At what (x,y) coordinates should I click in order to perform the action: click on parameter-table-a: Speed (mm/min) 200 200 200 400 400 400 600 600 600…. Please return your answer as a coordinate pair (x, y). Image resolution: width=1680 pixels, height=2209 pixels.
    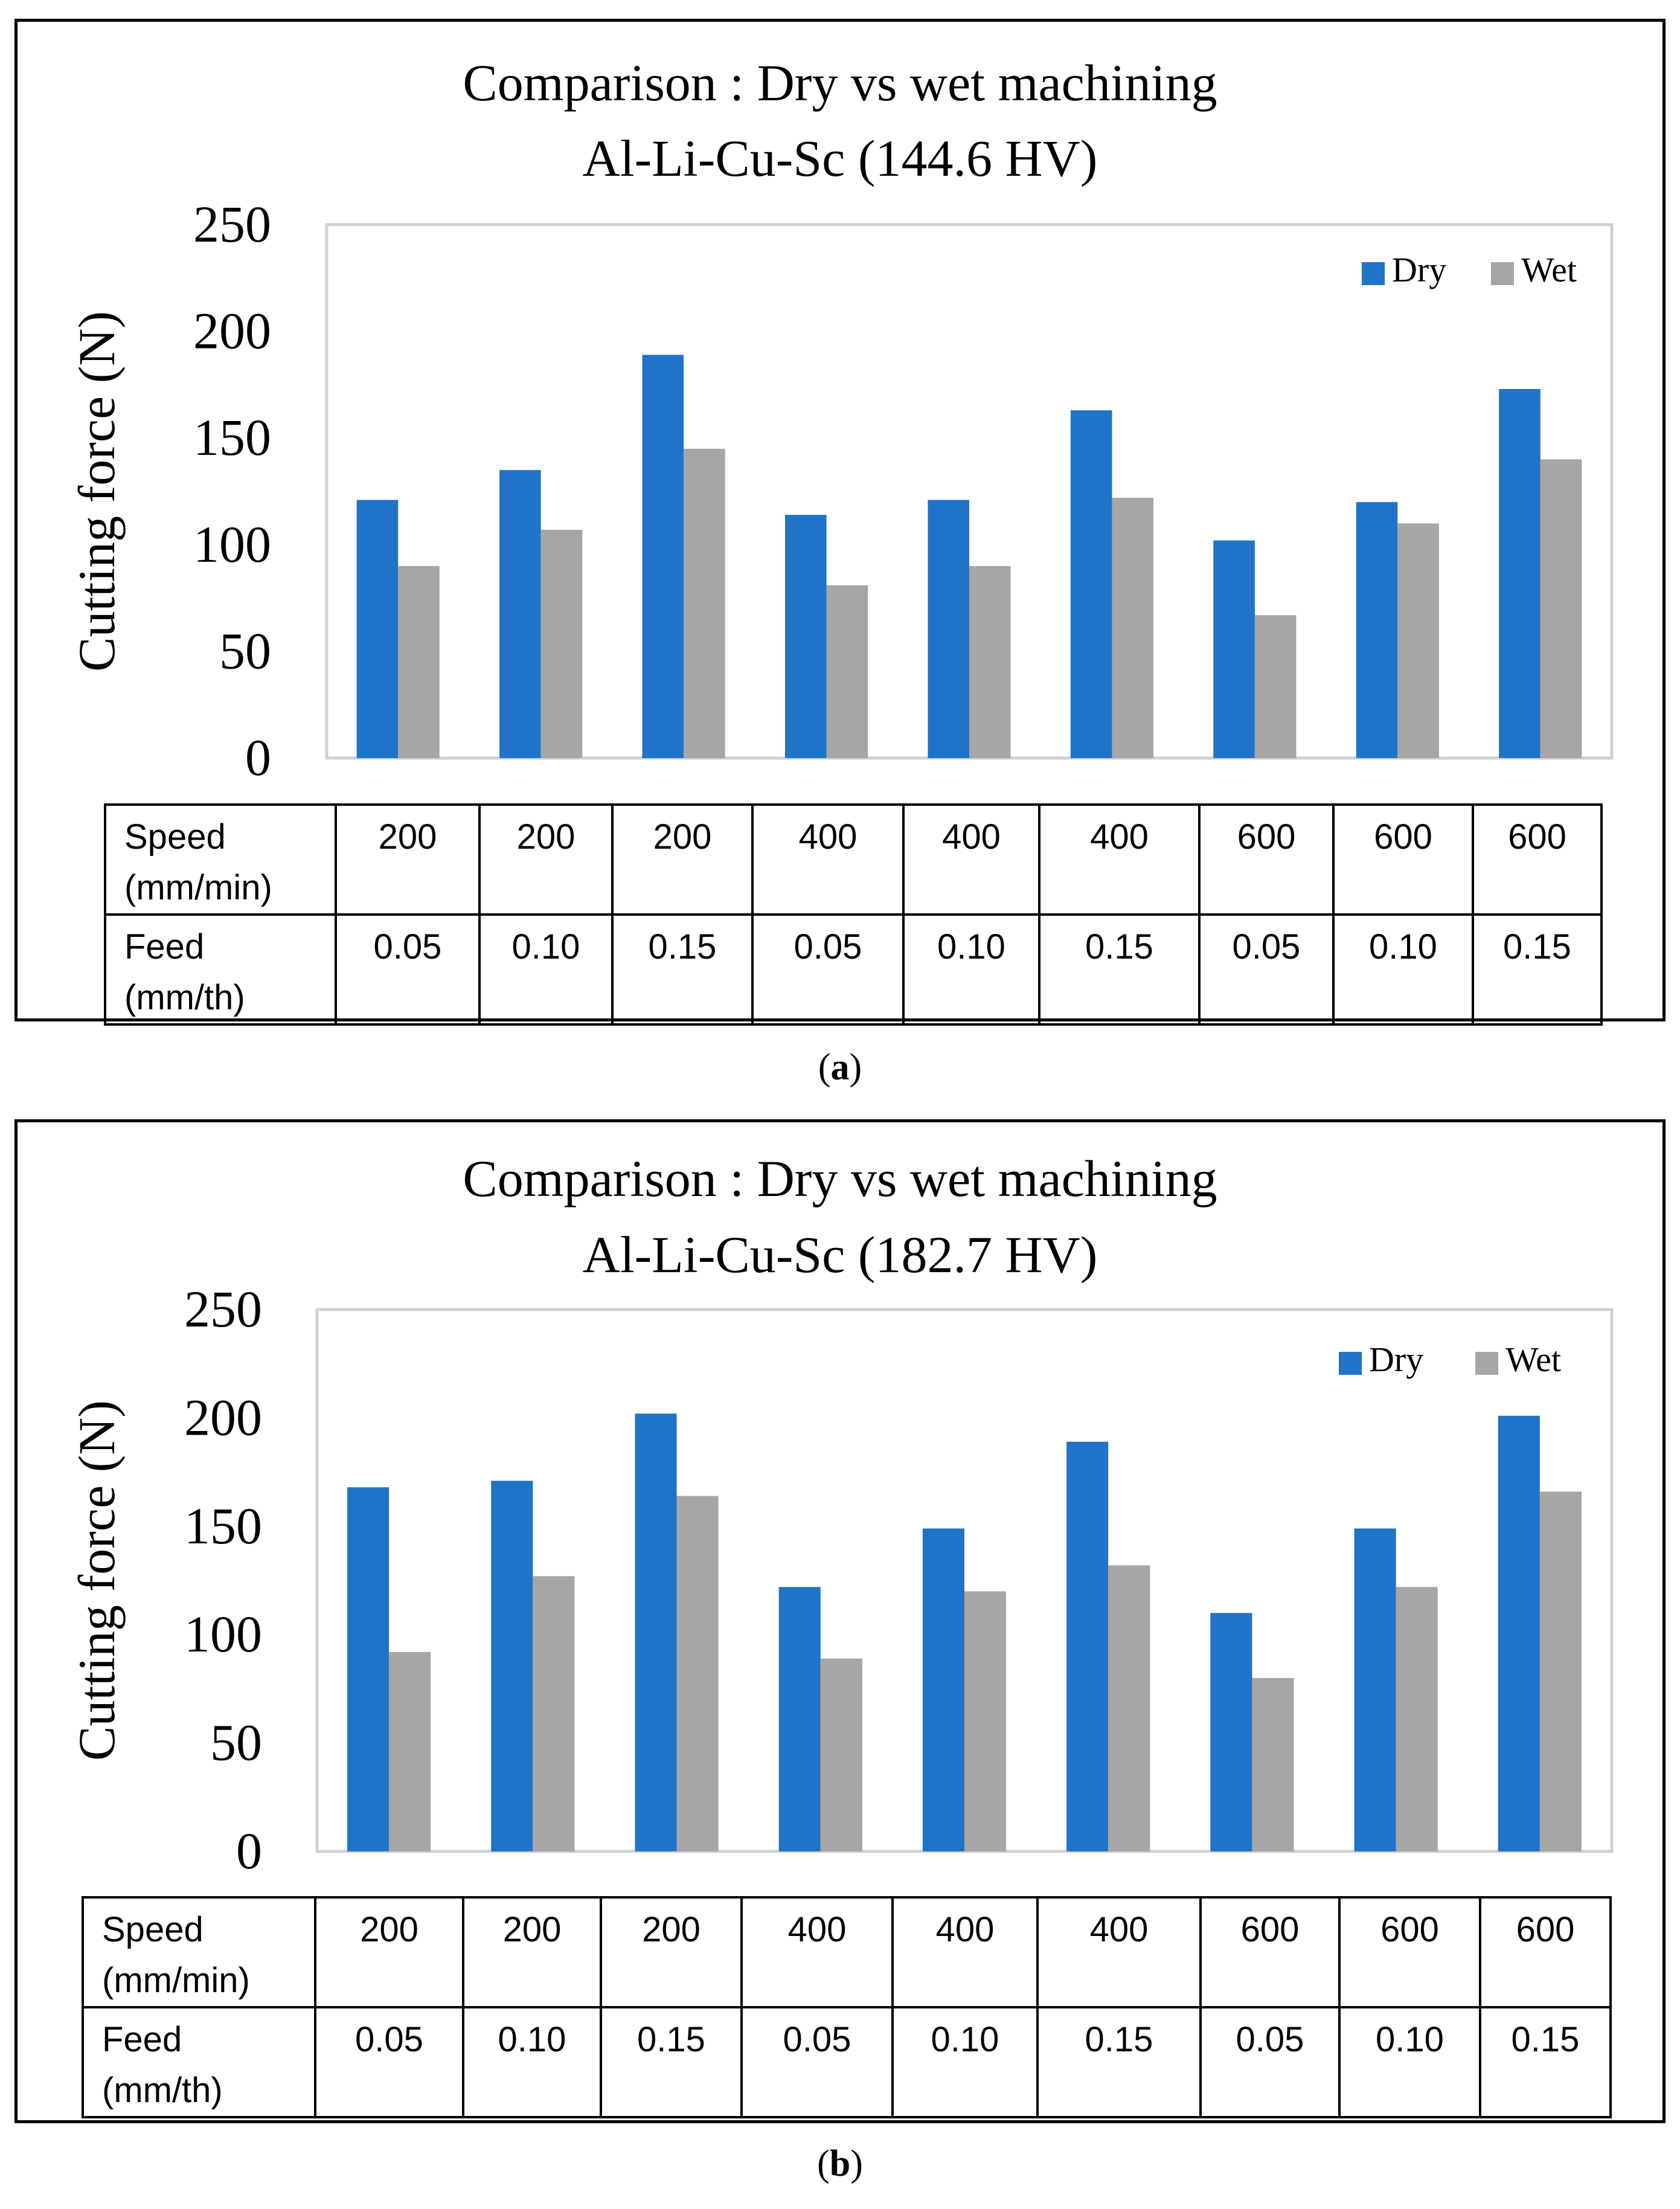
    Looking at the image, I should click on (853, 914).